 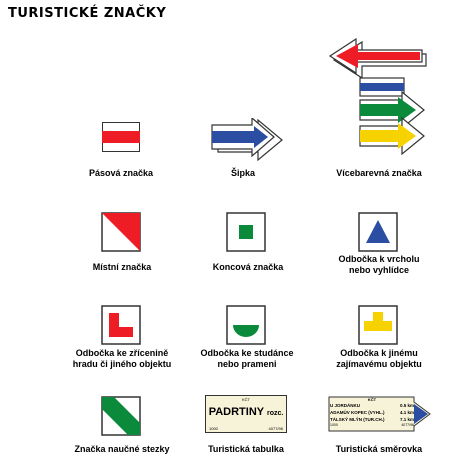 What do you see at coordinates (378, 325) in the screenshot?
I see `point-of-interest-marker-icon` at bounding box center [378, 325].